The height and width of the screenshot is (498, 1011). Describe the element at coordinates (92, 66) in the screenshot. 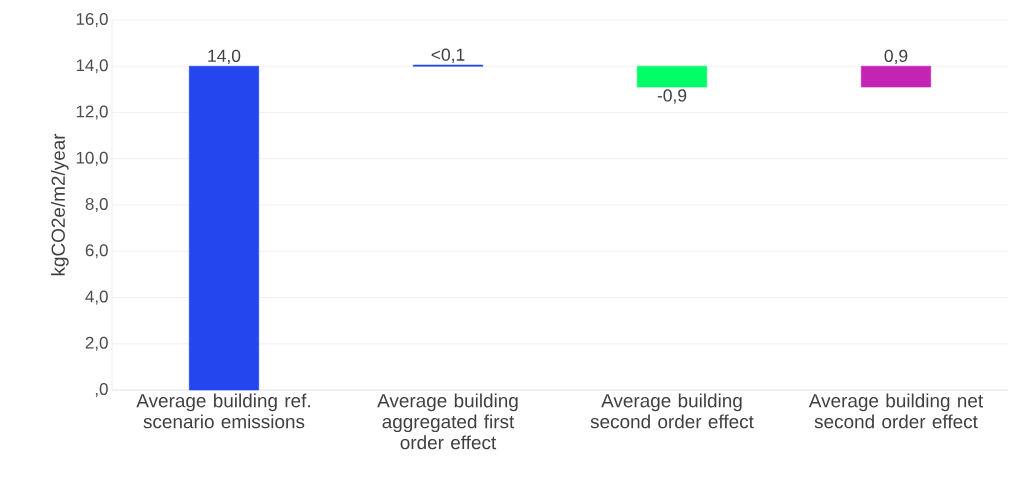

I see `y-tick-label: 14,0` at that location.